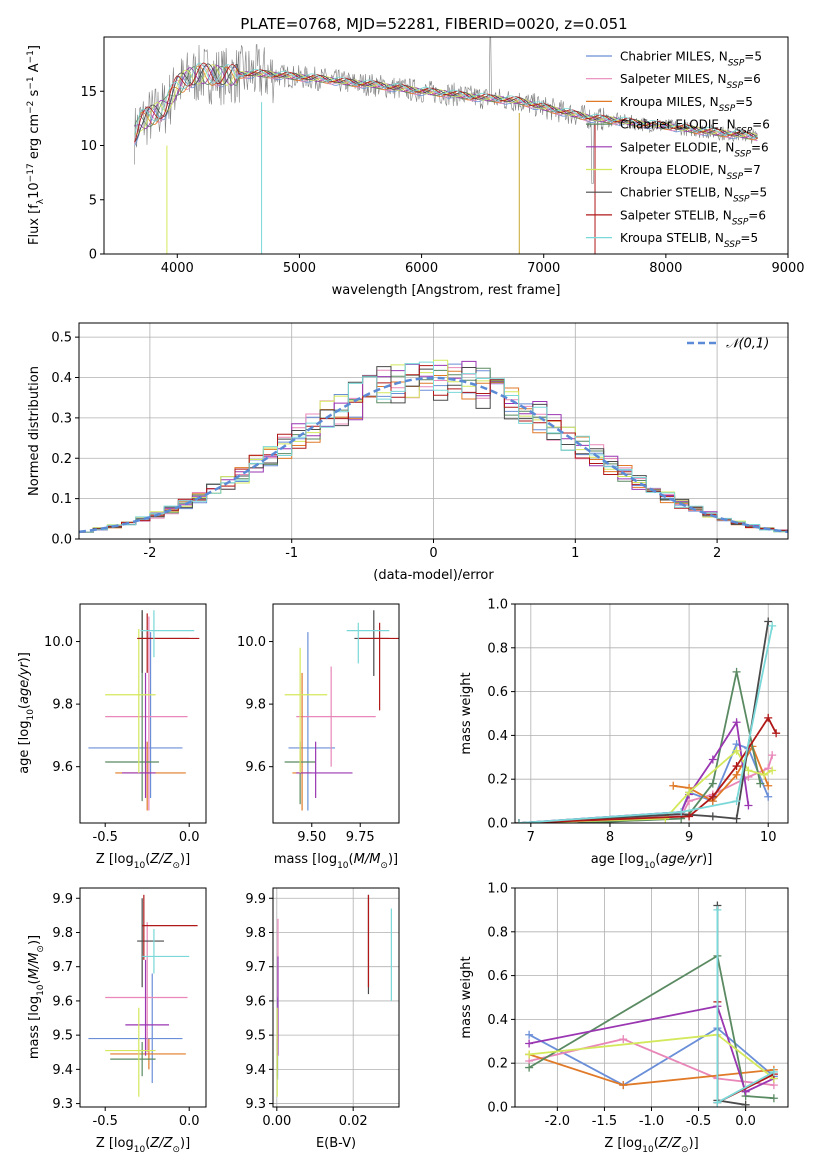 The height and width of the screenshot is (1170, 819). I want to click on residuals-plot-area, so click(433, 446).